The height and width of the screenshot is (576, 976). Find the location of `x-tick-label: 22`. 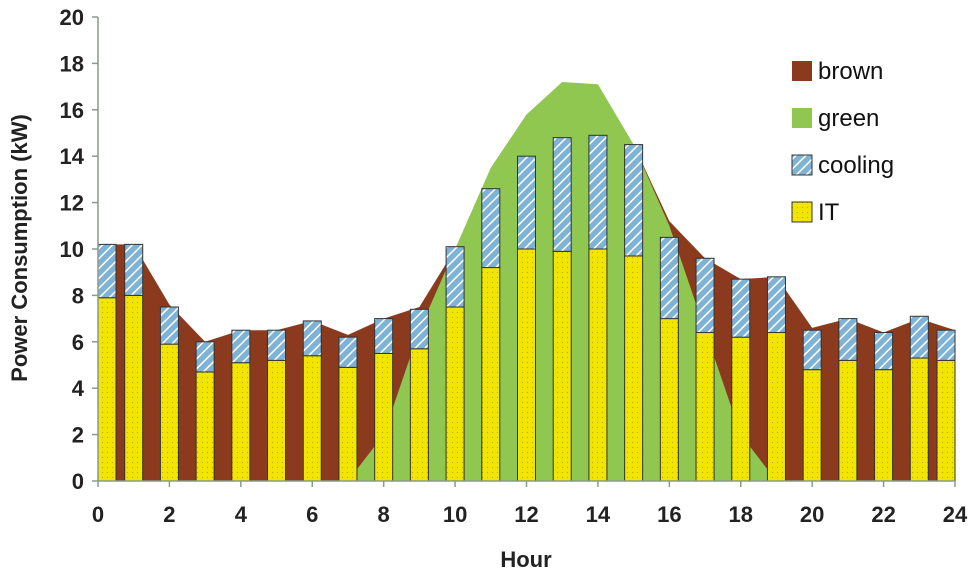

x-tick-label: 22 is located at coordinates (883, 514).